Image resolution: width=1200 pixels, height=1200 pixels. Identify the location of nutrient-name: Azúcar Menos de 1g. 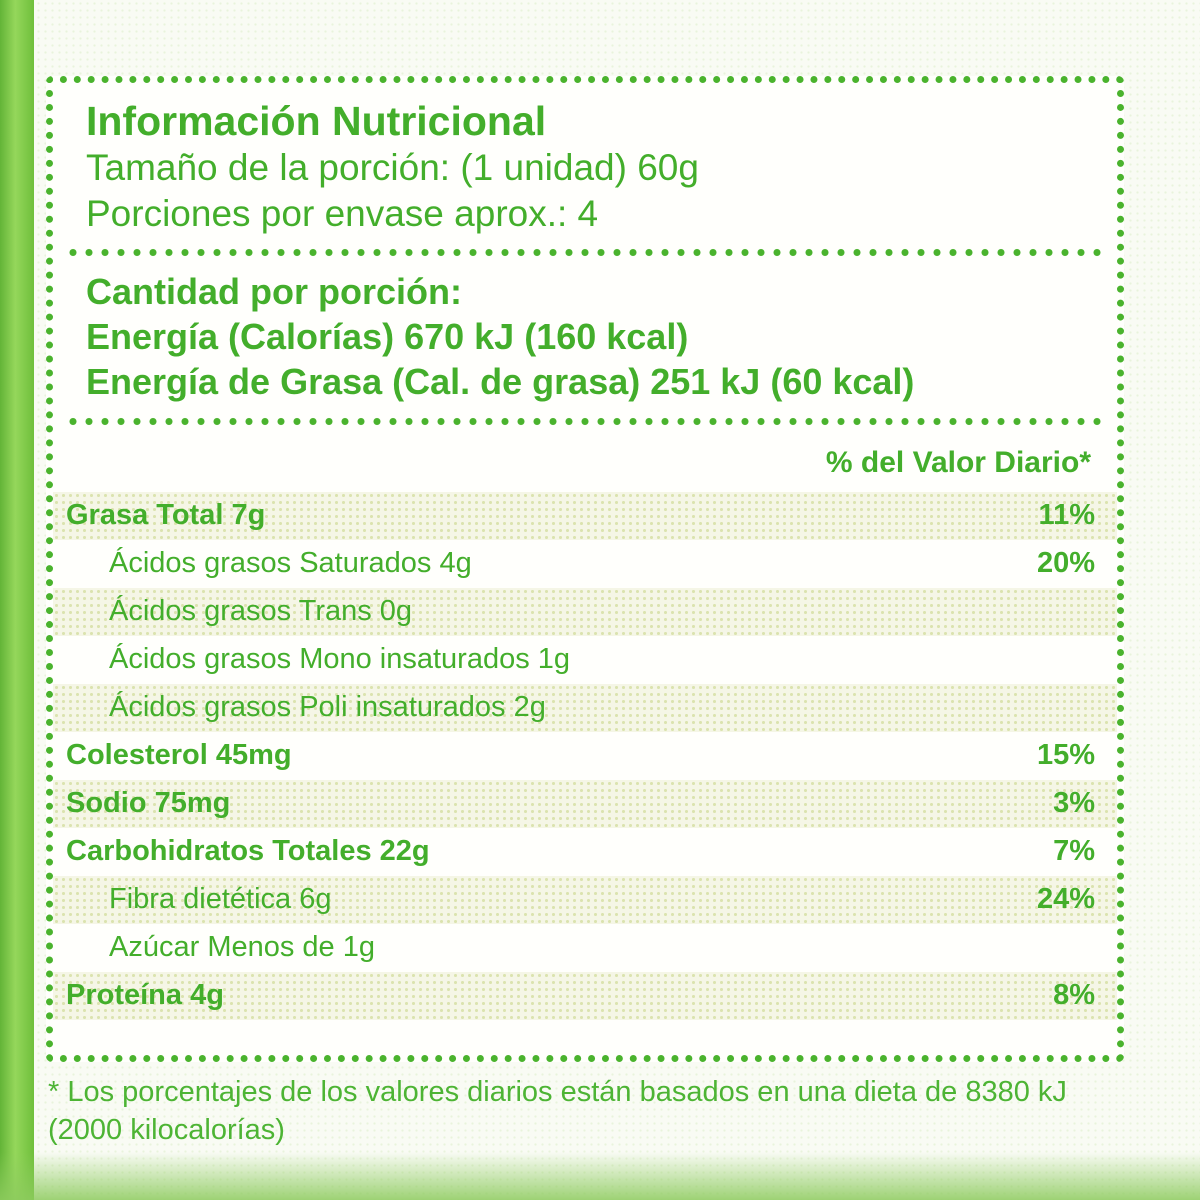
(242, 947).